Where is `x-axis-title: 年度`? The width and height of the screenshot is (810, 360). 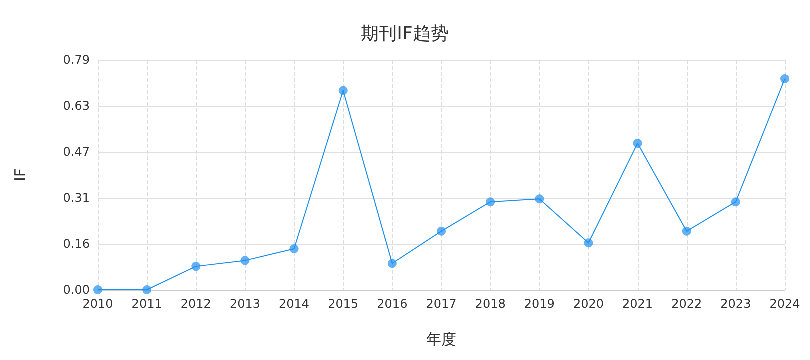
x-axis-title: 年度 is located at coordinates (441, 339).